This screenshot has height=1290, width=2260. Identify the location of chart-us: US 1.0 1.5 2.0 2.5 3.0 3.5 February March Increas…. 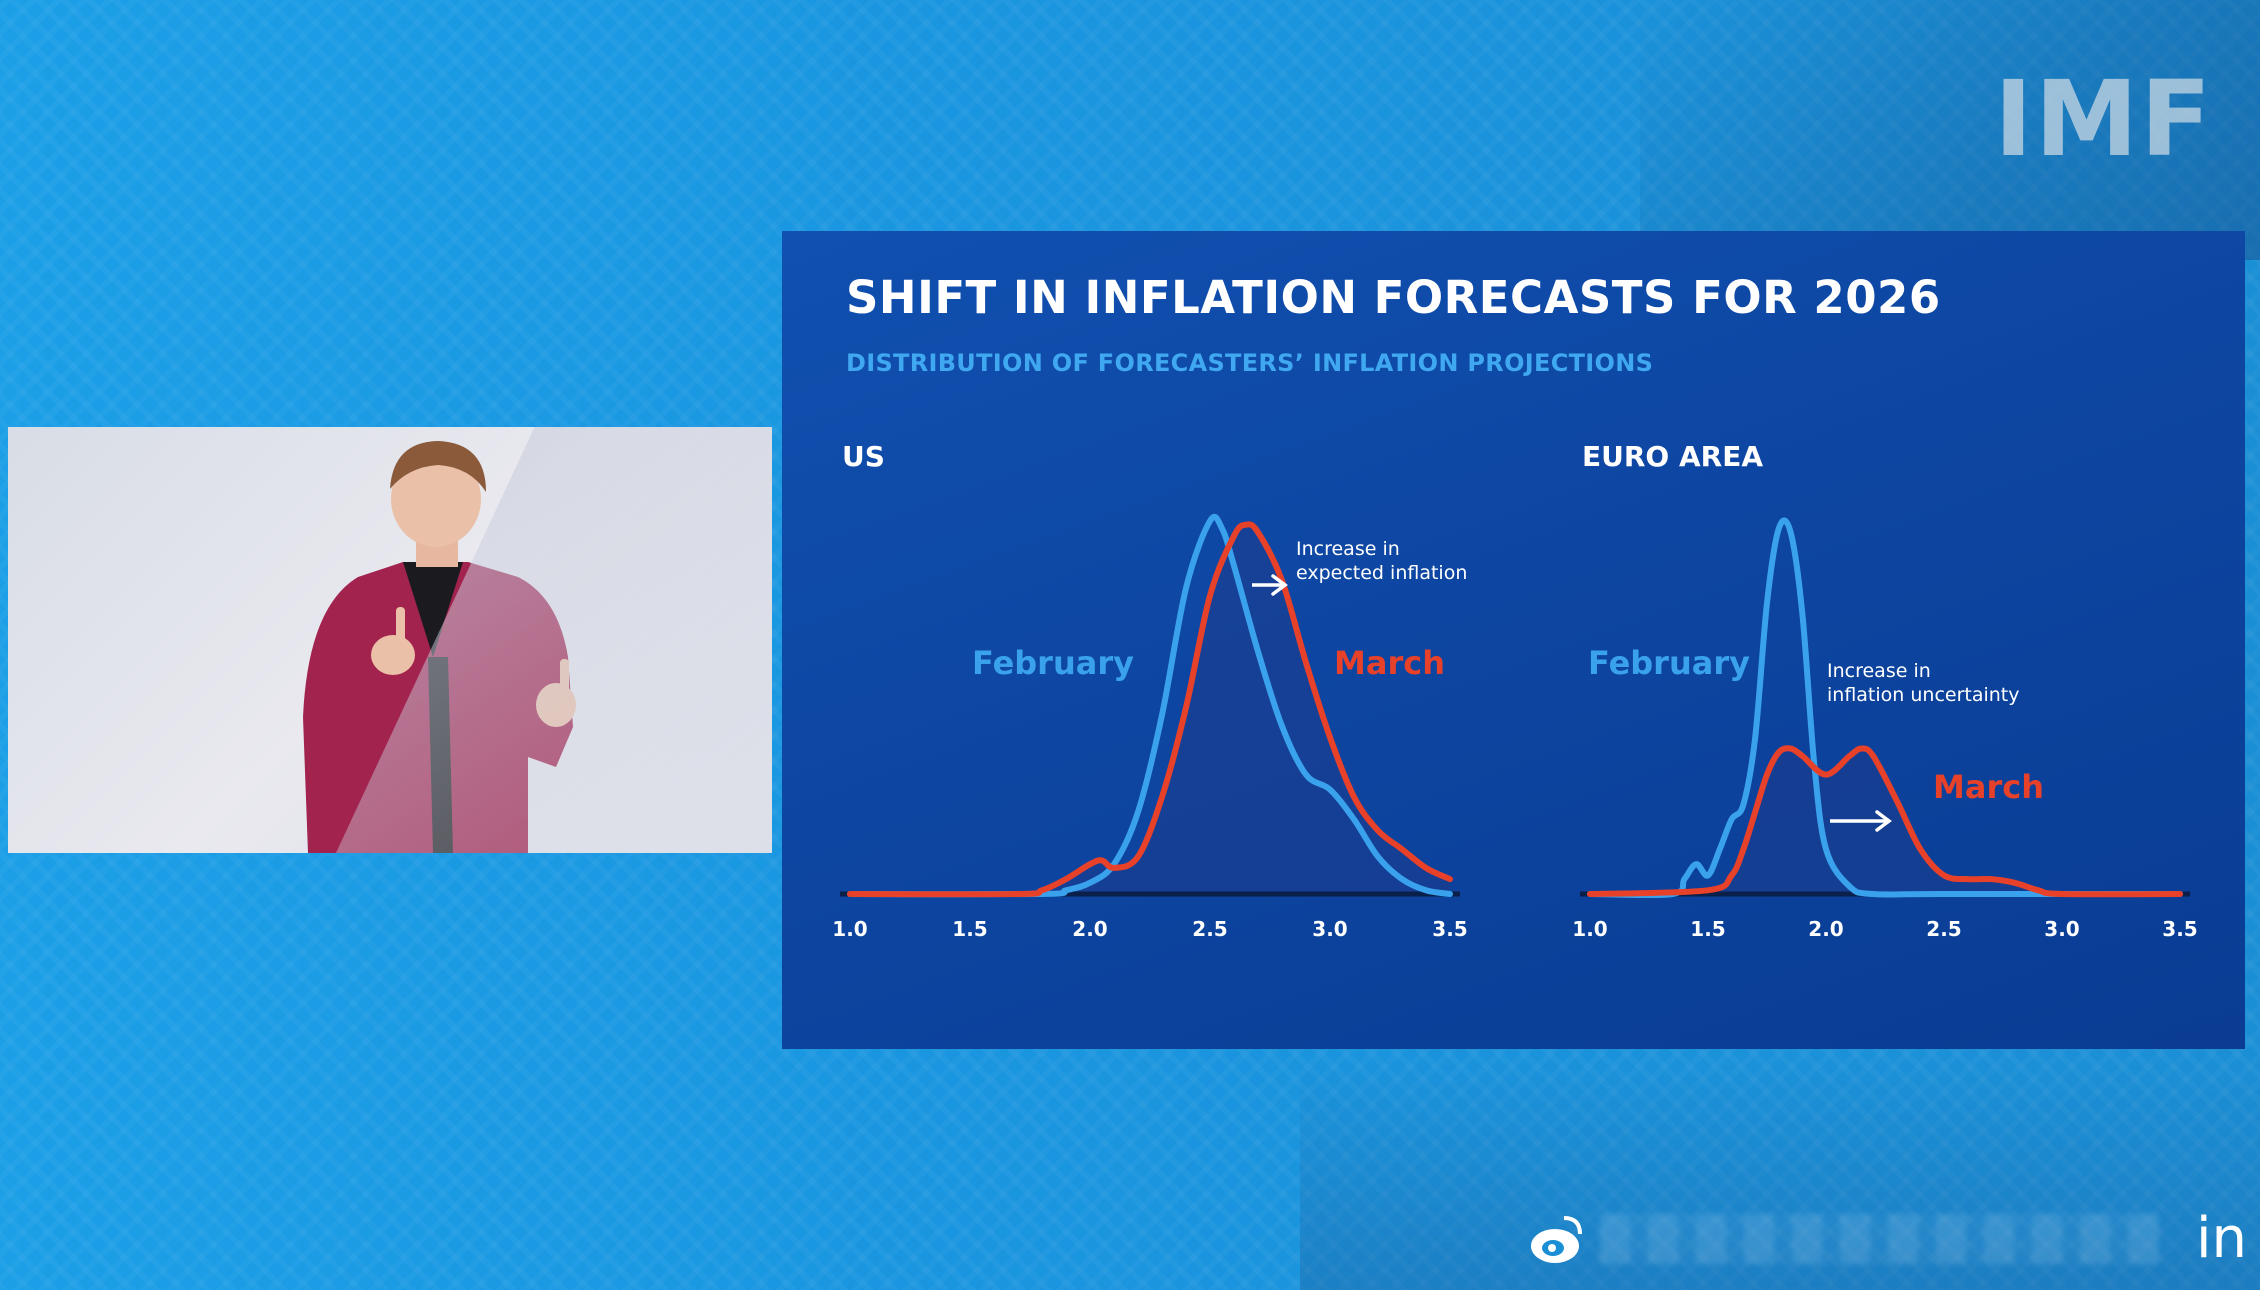
(1149, 690).